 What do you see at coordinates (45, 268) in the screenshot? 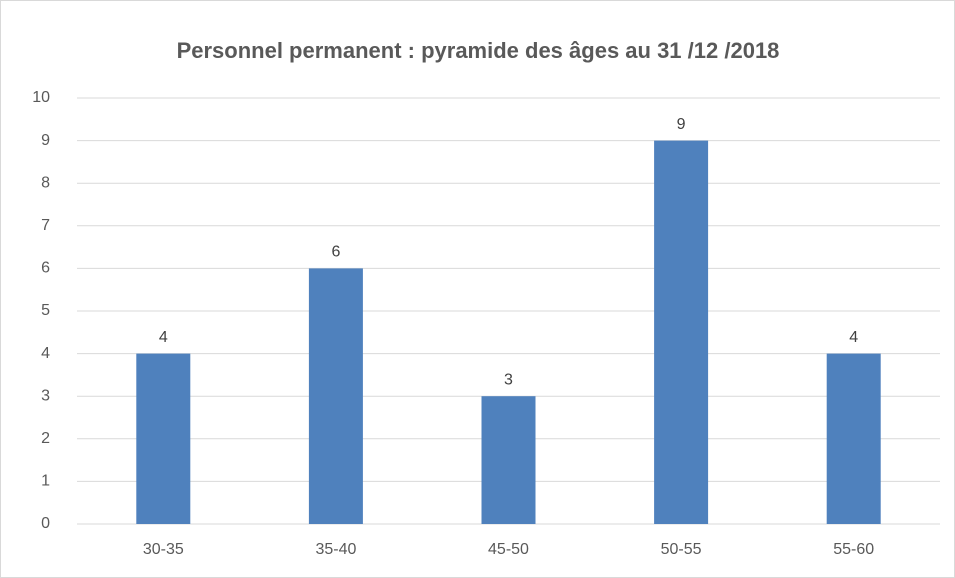
I see `y-tick-label: 6` at bounding box center [45, 268].